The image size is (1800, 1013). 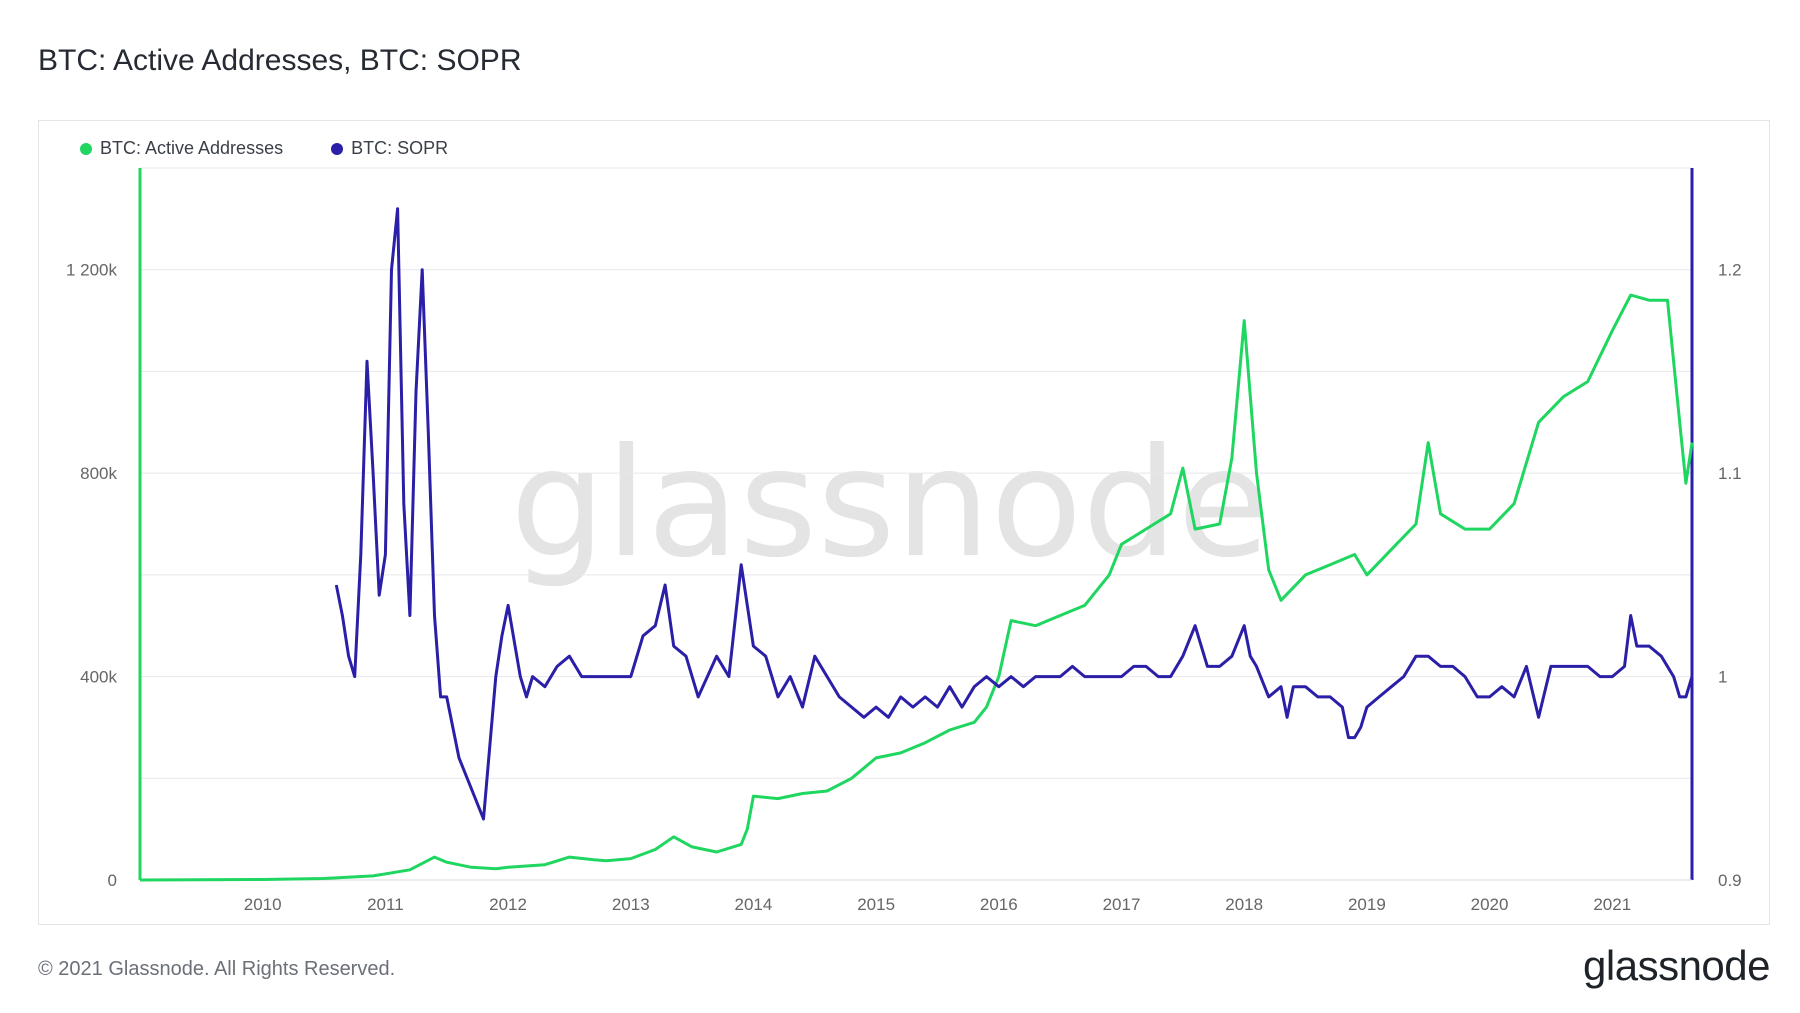 What do you see at coordinates (1730, 270) in the screenshot?
I see `y-right-tick-label: 1.2` at bounding box center [1730, 270].